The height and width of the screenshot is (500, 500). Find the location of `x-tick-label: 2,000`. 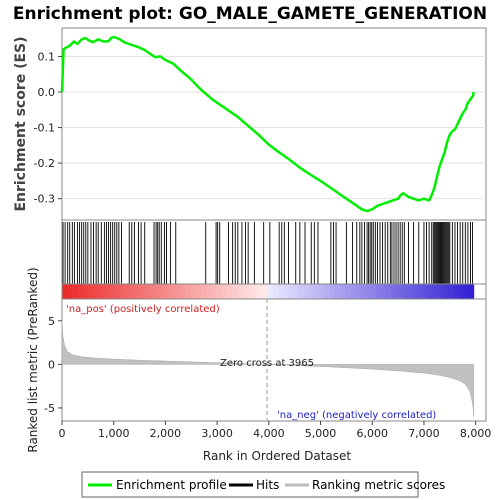

x-tick-label: 2,000 is located at coordinates (166, 433).